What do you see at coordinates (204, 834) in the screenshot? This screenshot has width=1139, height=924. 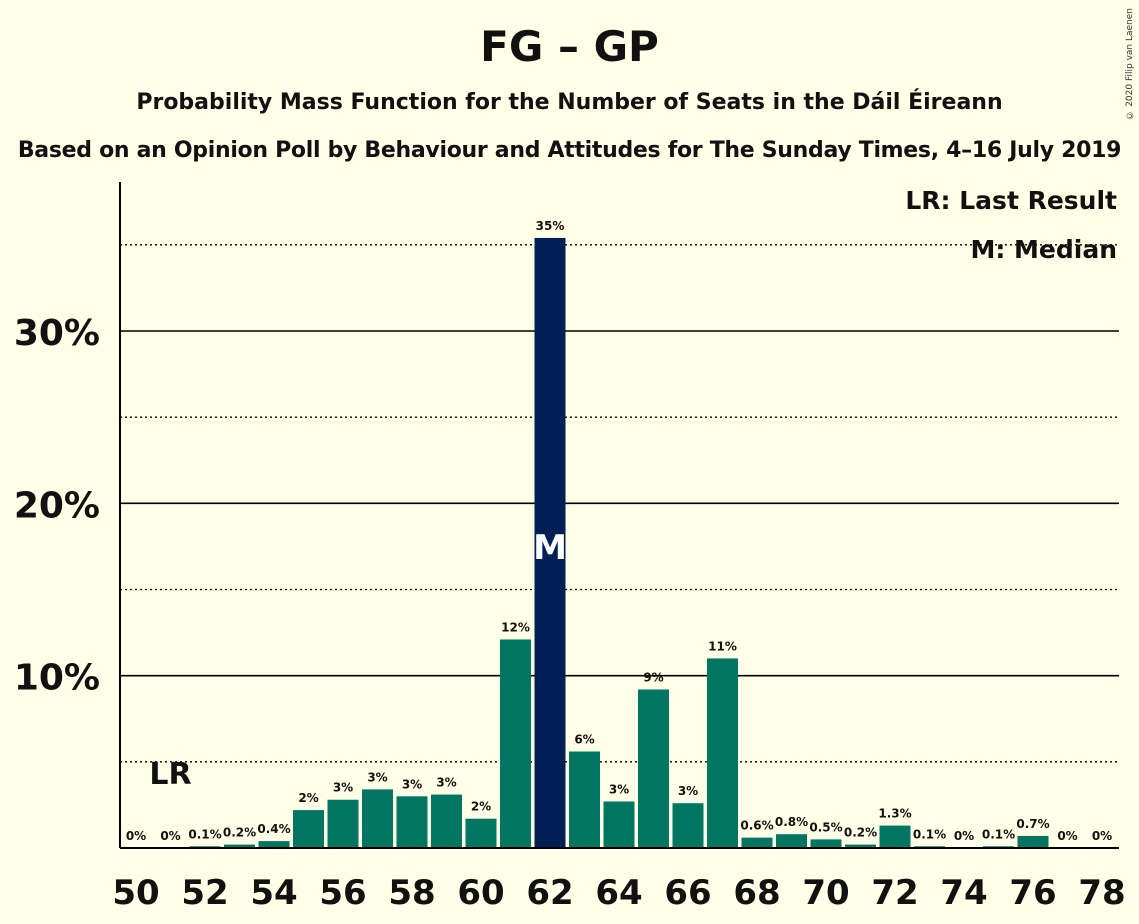 I see `bar-value-label-52: 0.1%` at bounding box center [204, 834].